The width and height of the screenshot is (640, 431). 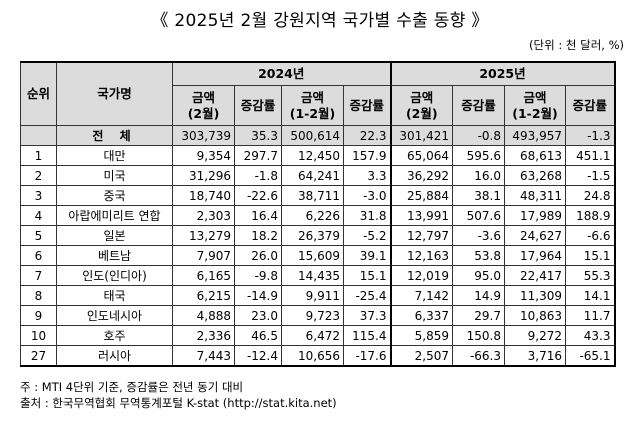 I want to click on cell-rank: 9, so click(x=38, y=315).